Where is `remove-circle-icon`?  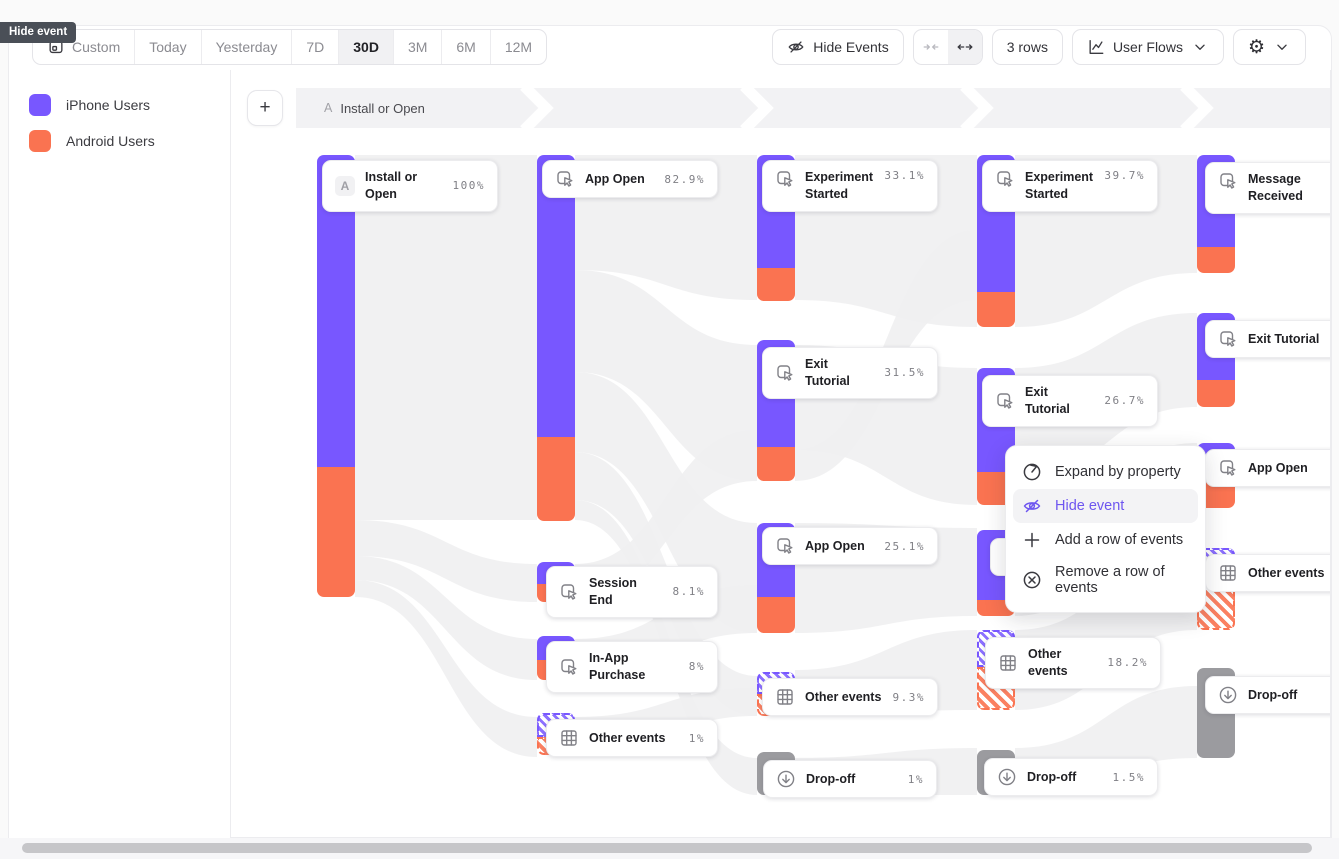
remove-circle-icon is located at coordinates (1032, 580).